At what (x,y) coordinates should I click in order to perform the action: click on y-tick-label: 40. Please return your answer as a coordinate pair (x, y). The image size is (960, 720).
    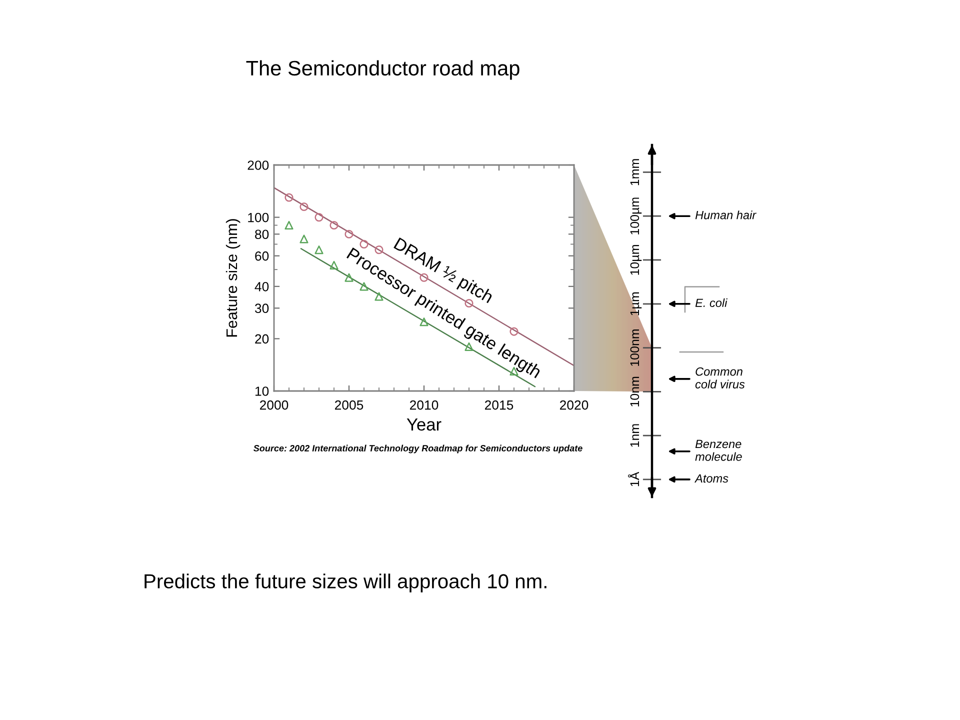
    Looking at the image, I should click on (261, 287).